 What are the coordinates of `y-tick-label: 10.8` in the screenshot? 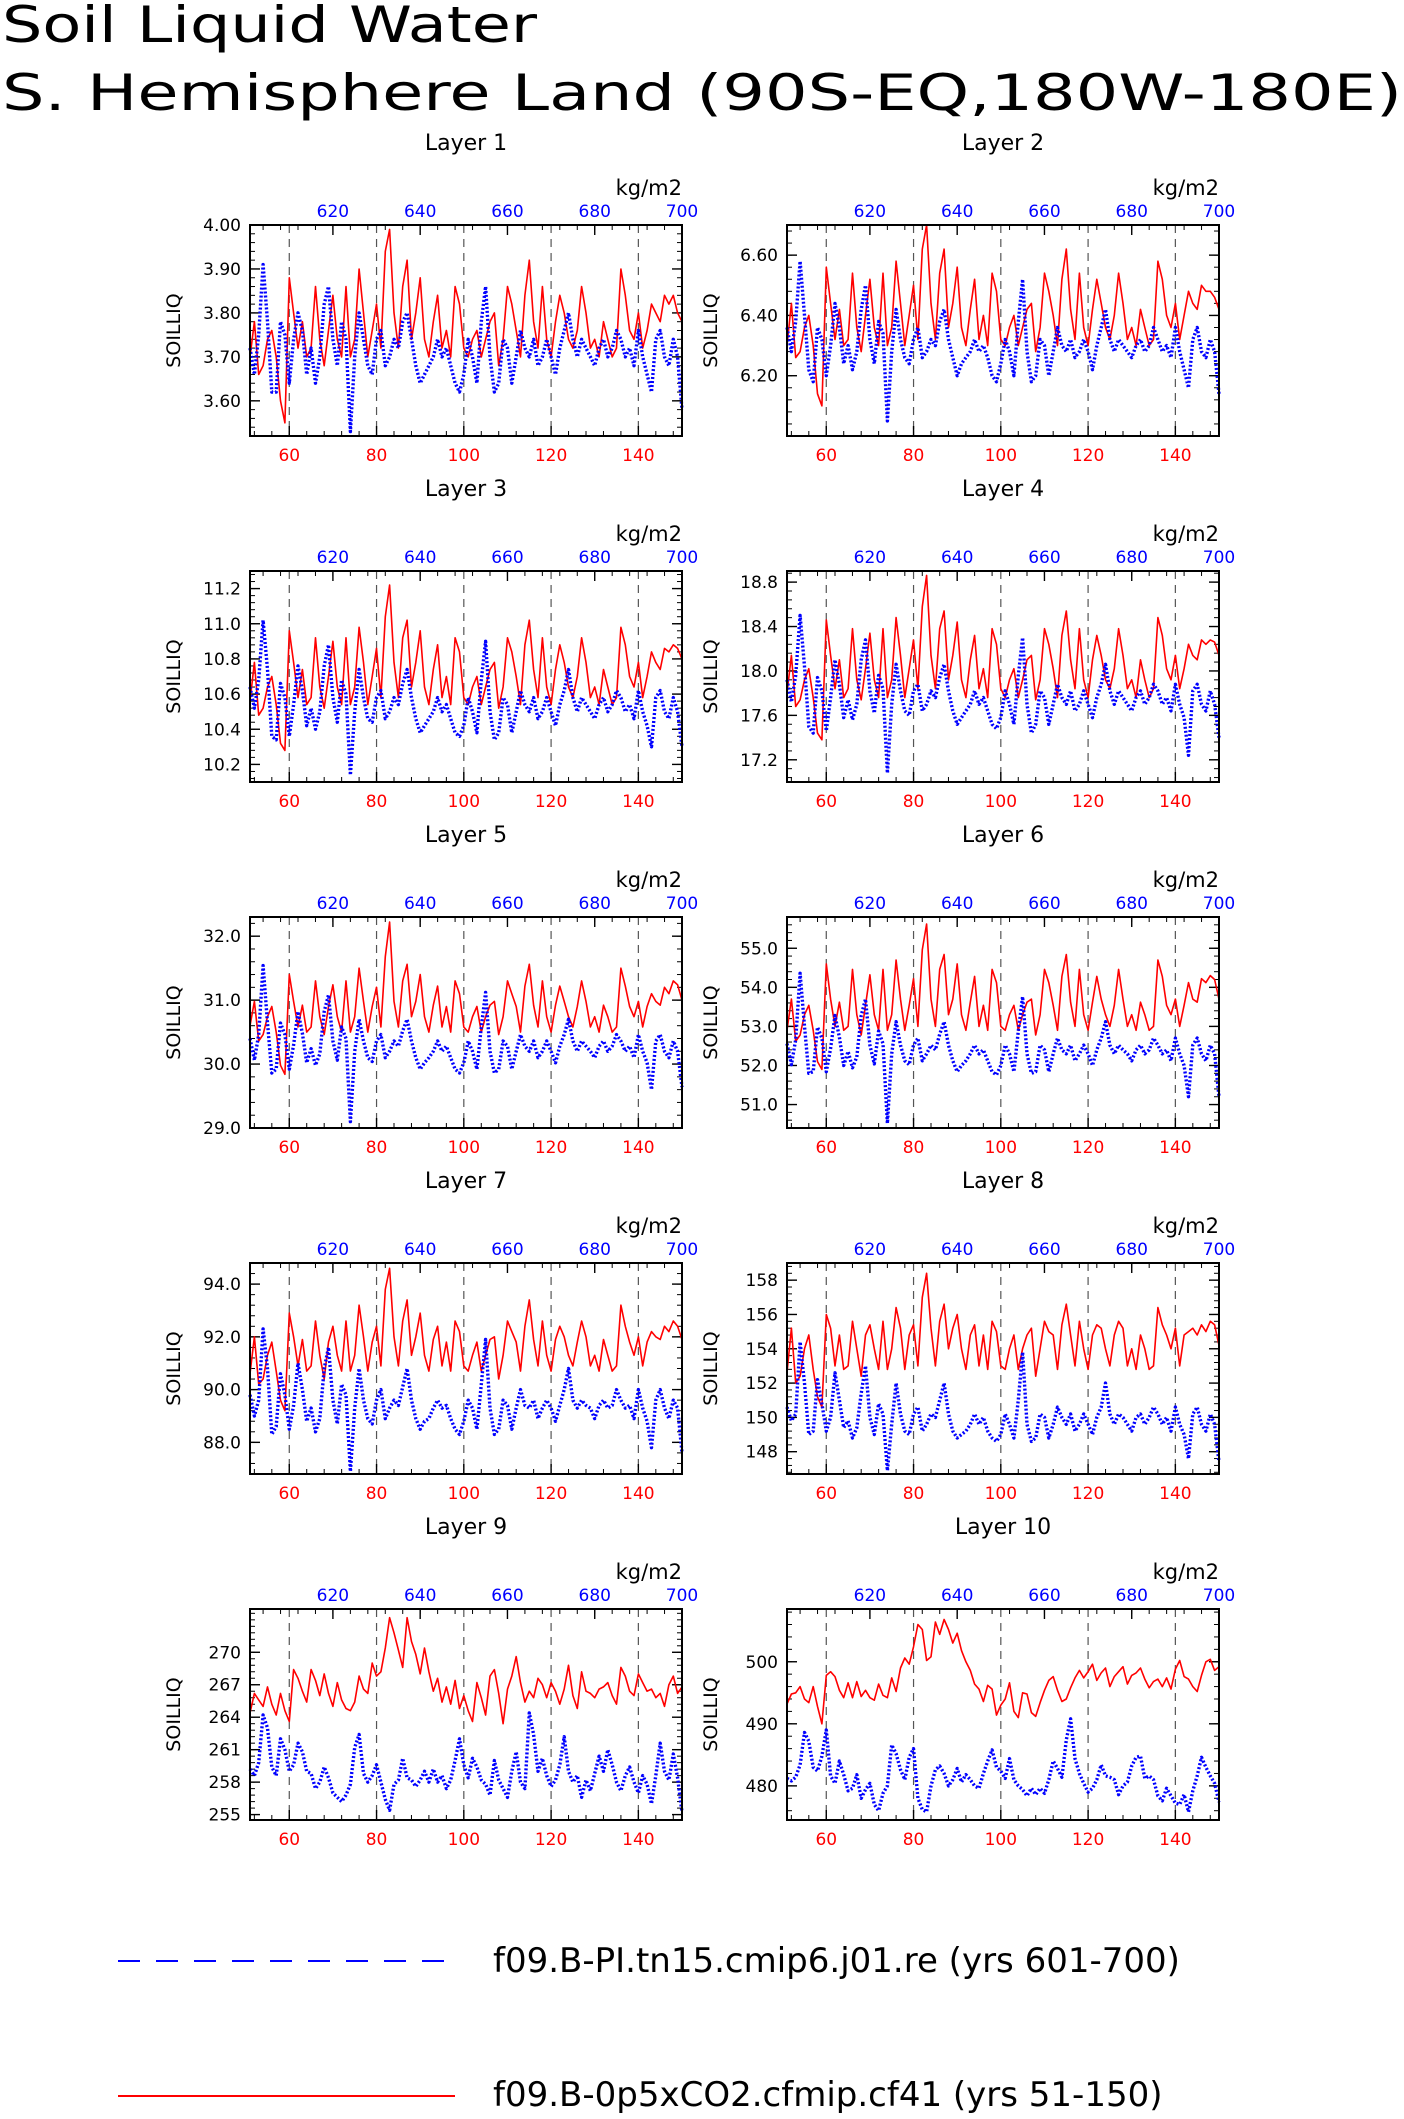 It's located at (222, 660).